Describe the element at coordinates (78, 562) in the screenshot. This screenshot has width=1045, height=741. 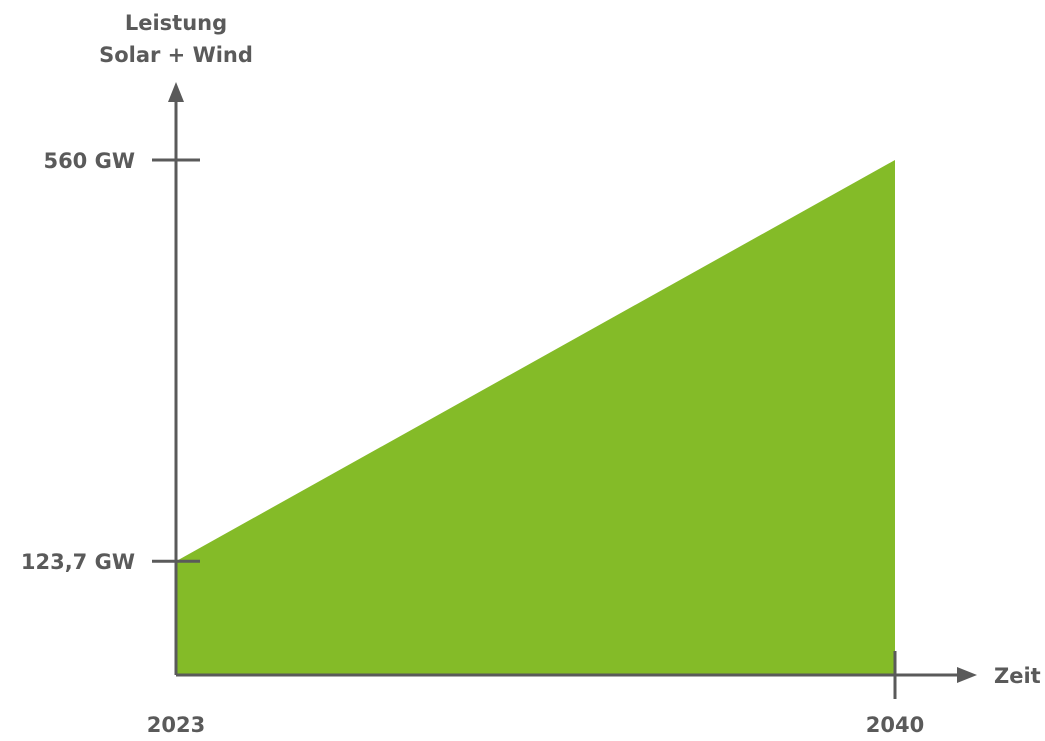
I see `y-tick-label-low: 123,7 GW` at that location.